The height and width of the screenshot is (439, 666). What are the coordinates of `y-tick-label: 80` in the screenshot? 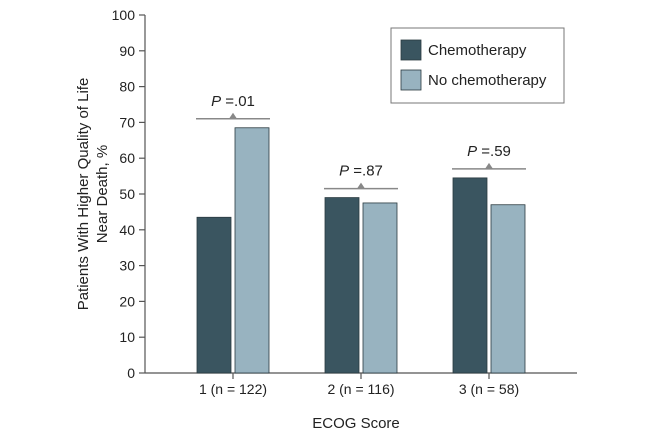 It's located at (127, 87).